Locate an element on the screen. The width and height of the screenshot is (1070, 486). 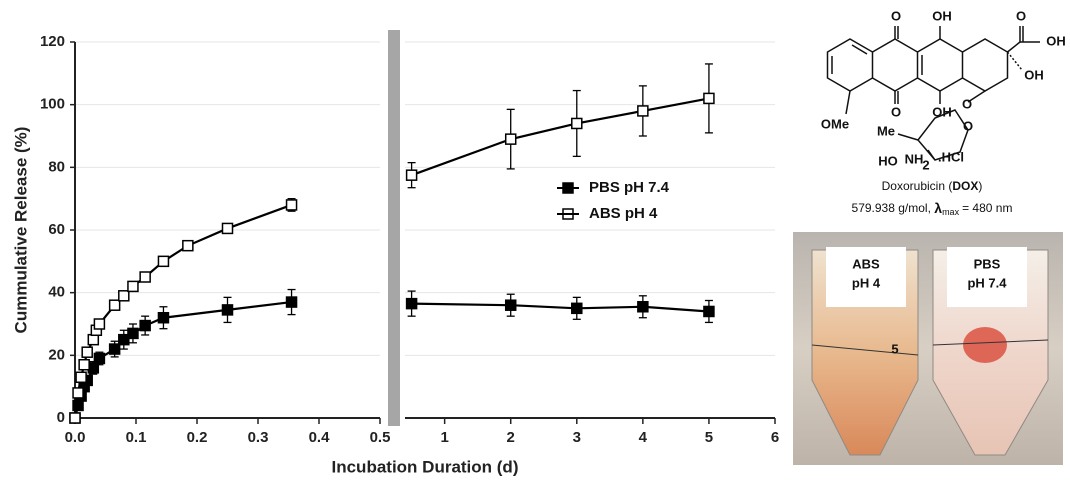
legend-label: ABS pH 4 is located at coordinates (623, 213).